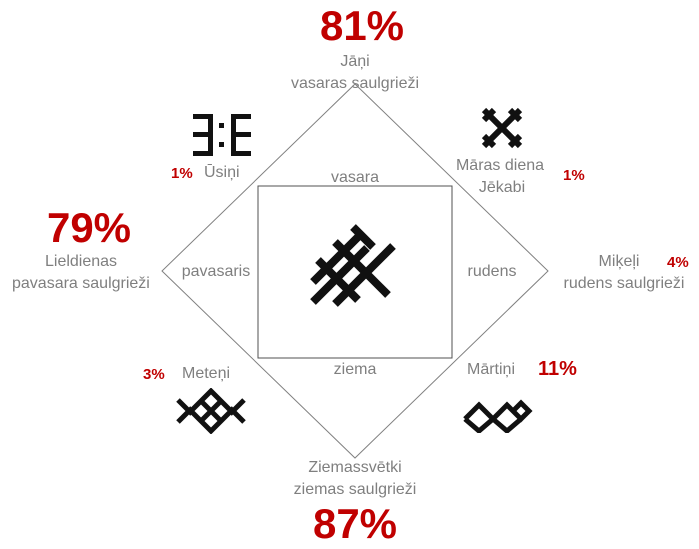  I want to click on martini-percent: 11%, so click(557, 369).